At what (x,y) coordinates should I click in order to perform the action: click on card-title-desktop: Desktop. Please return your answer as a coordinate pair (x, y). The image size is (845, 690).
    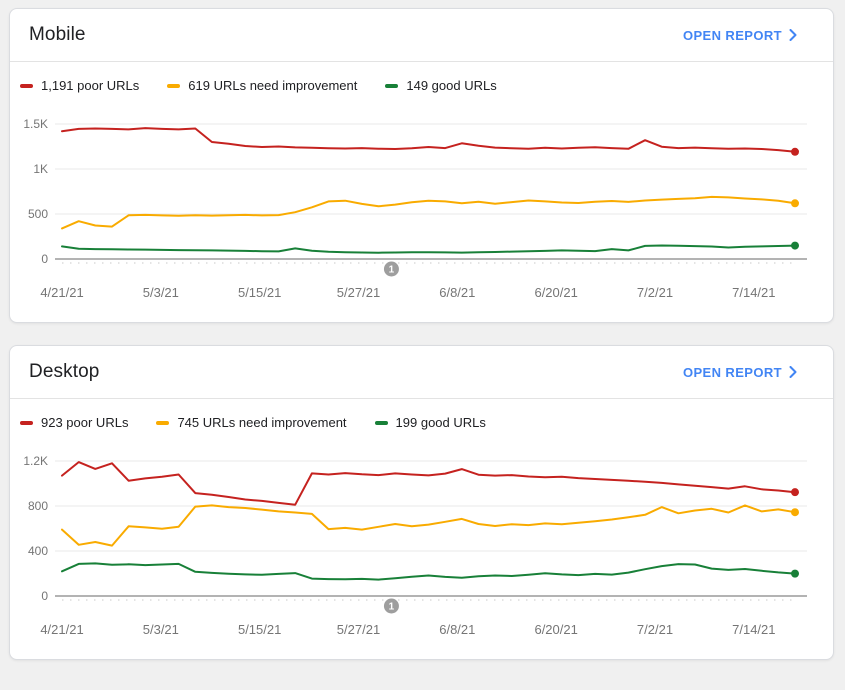
    Looking at the image, I should click on (64, 371).